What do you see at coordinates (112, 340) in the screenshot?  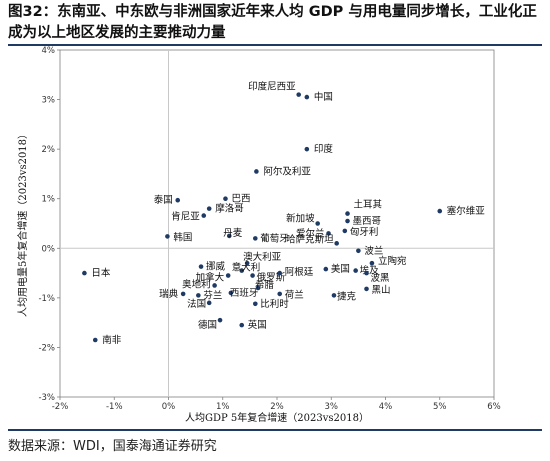 I see `point-label: 南非` at bounding box center [112, 340].